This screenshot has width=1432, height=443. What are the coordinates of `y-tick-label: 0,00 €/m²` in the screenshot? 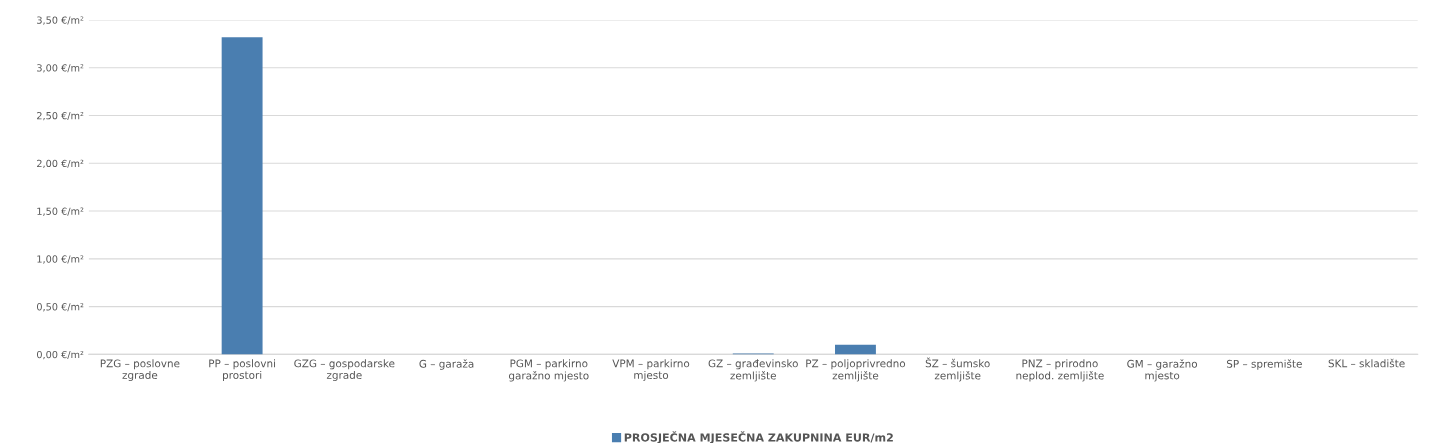 It's located at (60, 355).